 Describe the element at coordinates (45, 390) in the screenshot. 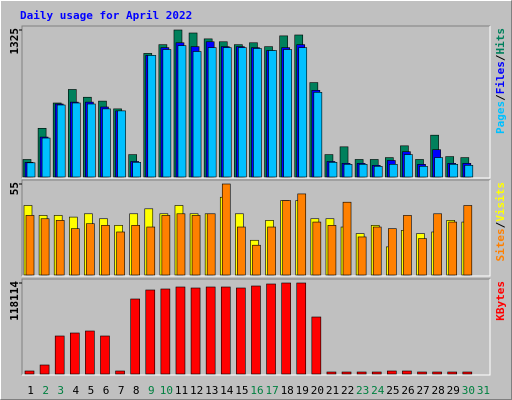

I see `x-tick-label: 2` at that location.